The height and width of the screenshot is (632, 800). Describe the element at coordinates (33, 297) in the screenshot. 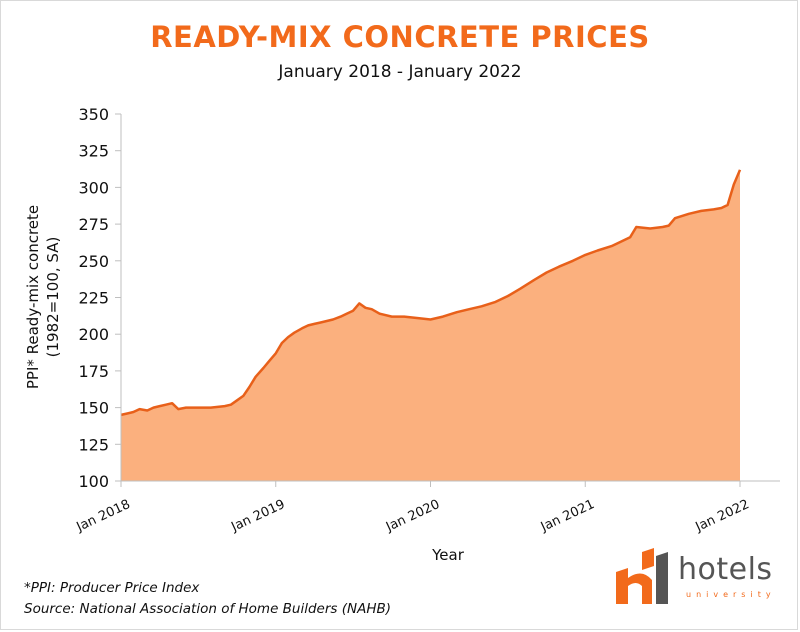

I see `y-axis-title: PPI* Ready-mix concrete` at that location.